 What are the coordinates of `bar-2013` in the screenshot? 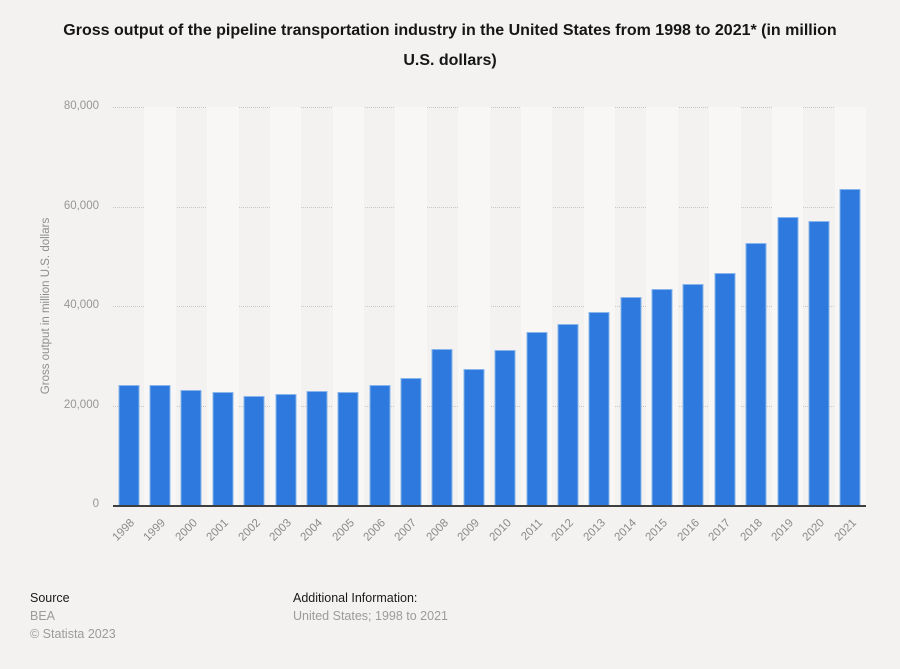 It's located at (599, 408).